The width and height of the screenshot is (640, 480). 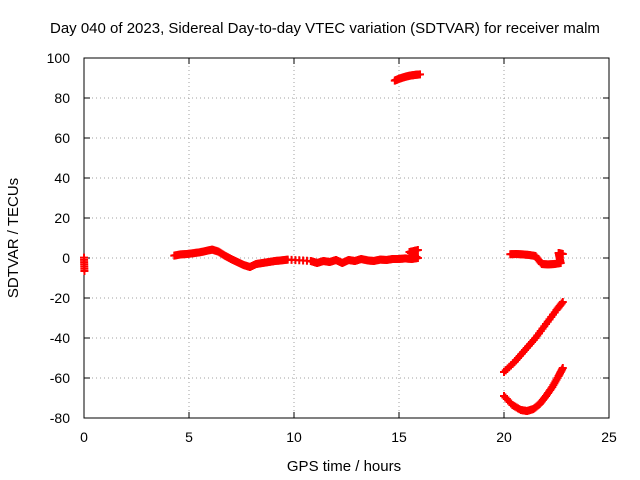 I want to click on y-tick-label: 20, so click(x=62, y=218).